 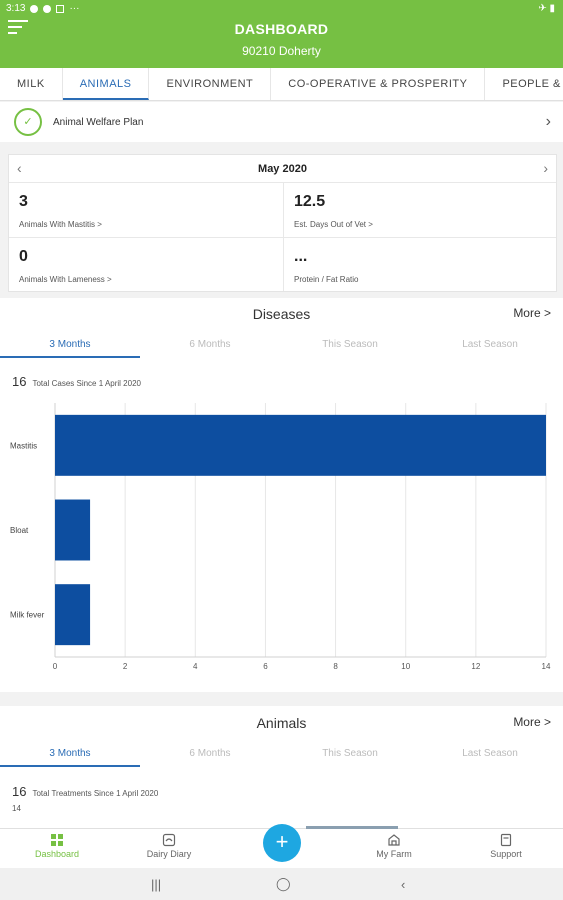 I want to click on nav-my-farm: My Farm, so click(x=394, y=846).